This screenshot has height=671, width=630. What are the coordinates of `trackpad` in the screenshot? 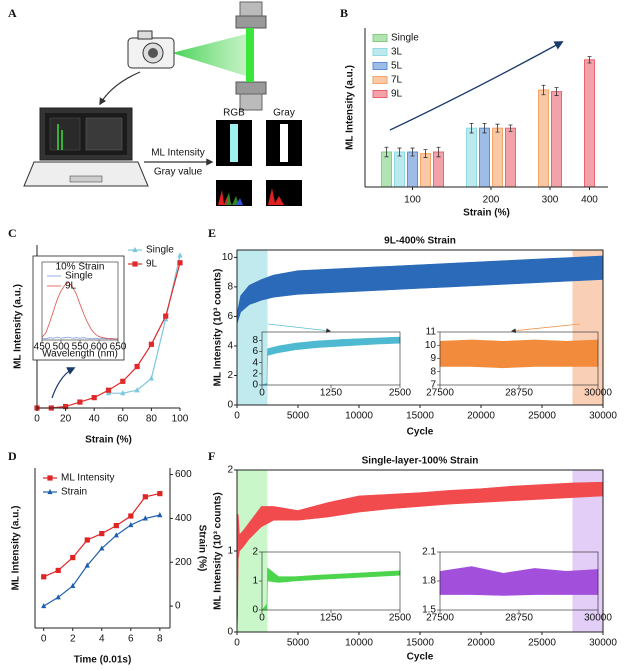 It's located at (86, 179).